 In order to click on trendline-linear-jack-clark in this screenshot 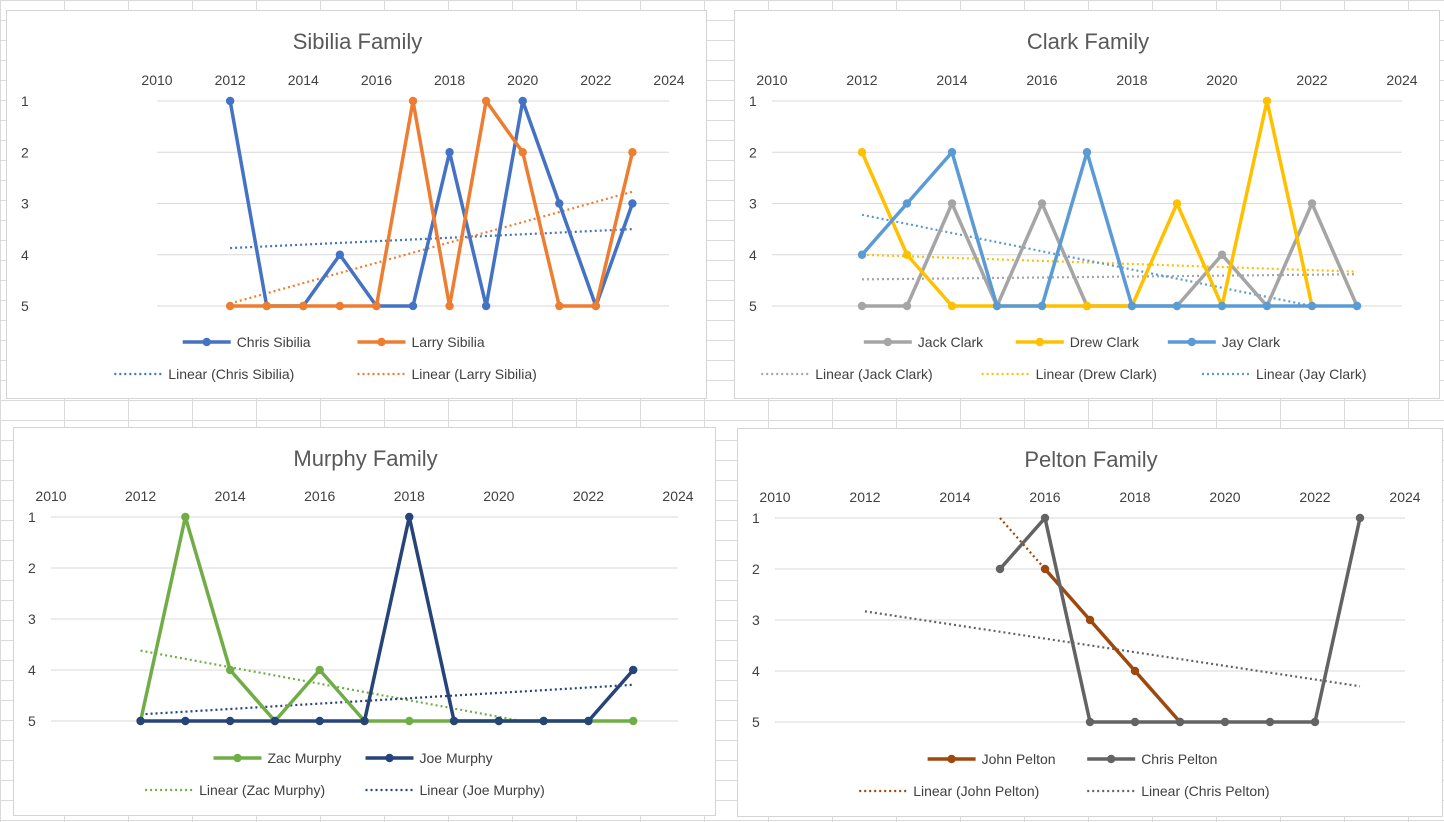, I will do `click(1109, 277)`.